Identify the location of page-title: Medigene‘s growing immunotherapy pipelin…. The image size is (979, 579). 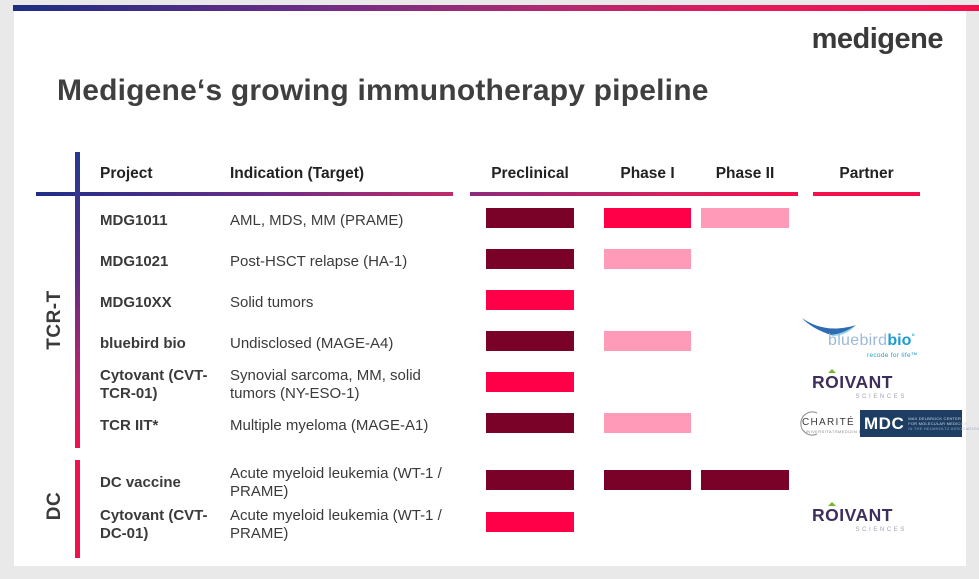
(383, 90).